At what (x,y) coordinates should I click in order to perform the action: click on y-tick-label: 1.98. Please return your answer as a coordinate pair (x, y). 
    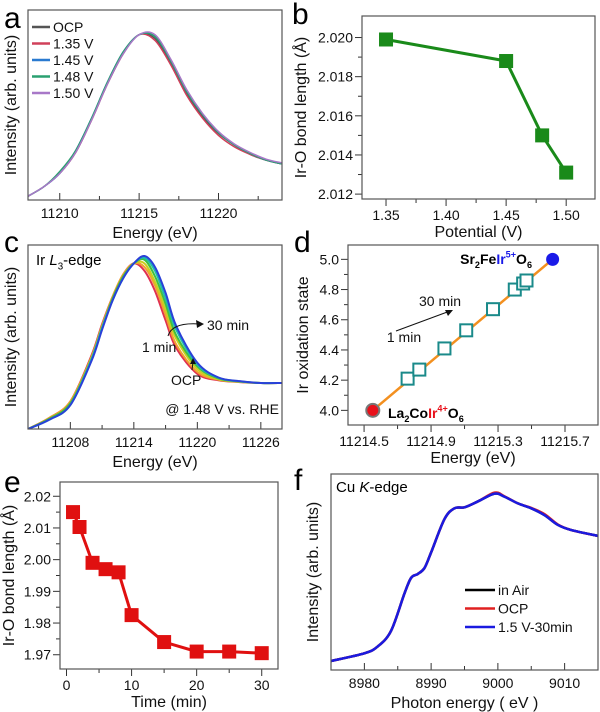
    Looking at the image, I should click on (37, 623).